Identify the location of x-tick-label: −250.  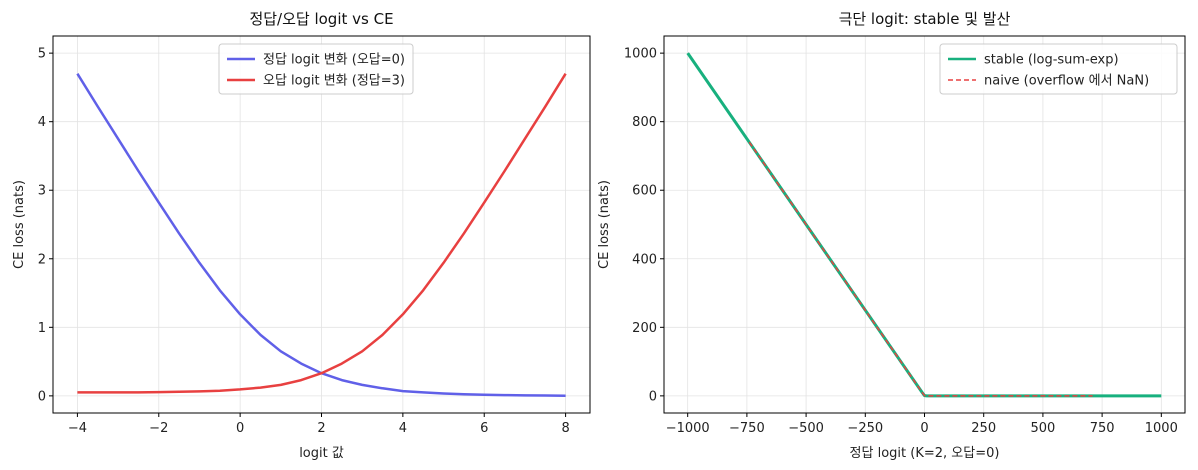
(865, 428).